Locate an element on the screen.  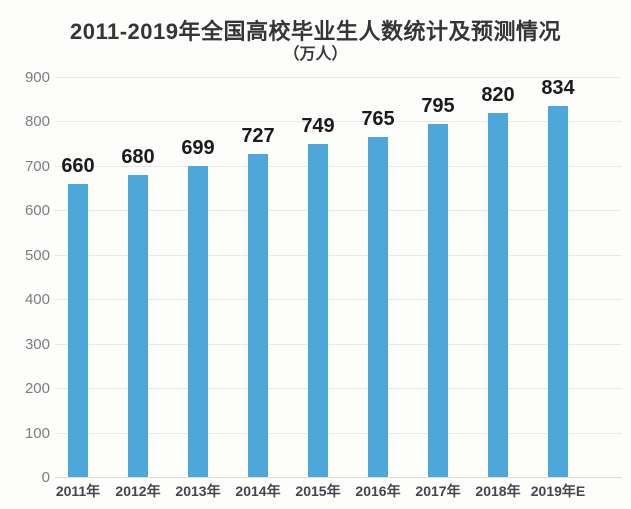
x-axis-tick-label: 2014年 is located at coordinates (258, 491).